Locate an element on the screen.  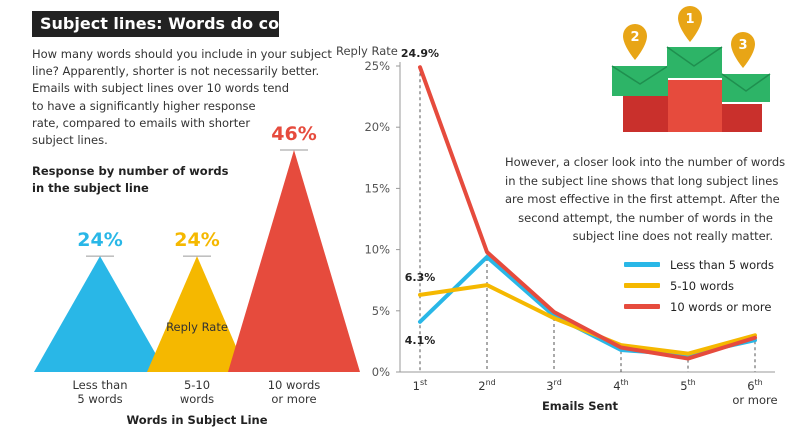
line-ylabel: Reply Rate is located at coordinates (367, 51).